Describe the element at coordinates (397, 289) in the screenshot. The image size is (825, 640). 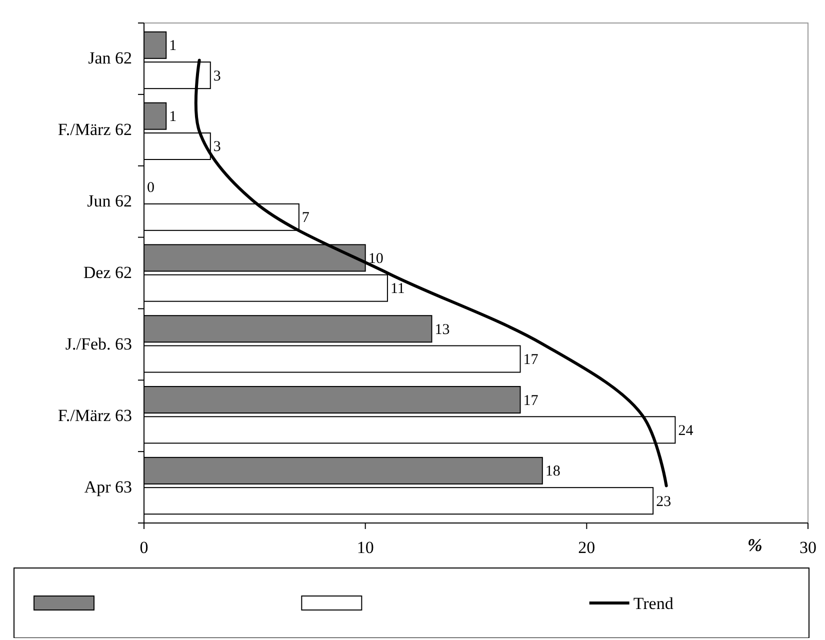
I see `data-label: 11` at that location.